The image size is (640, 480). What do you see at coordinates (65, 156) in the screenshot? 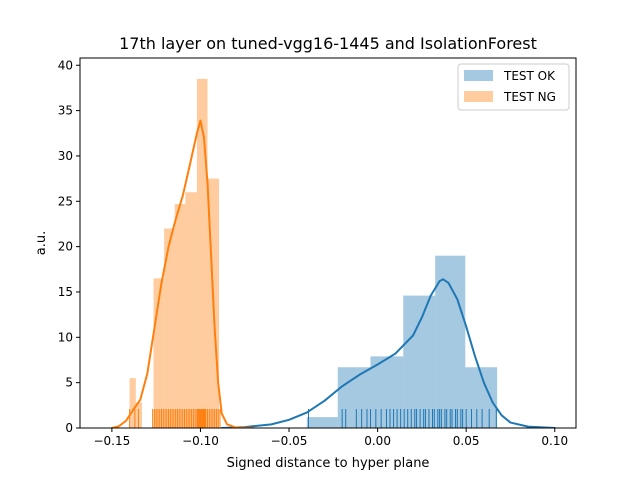
I see `y-tick-label: 30` at bounding box center [65, 156].